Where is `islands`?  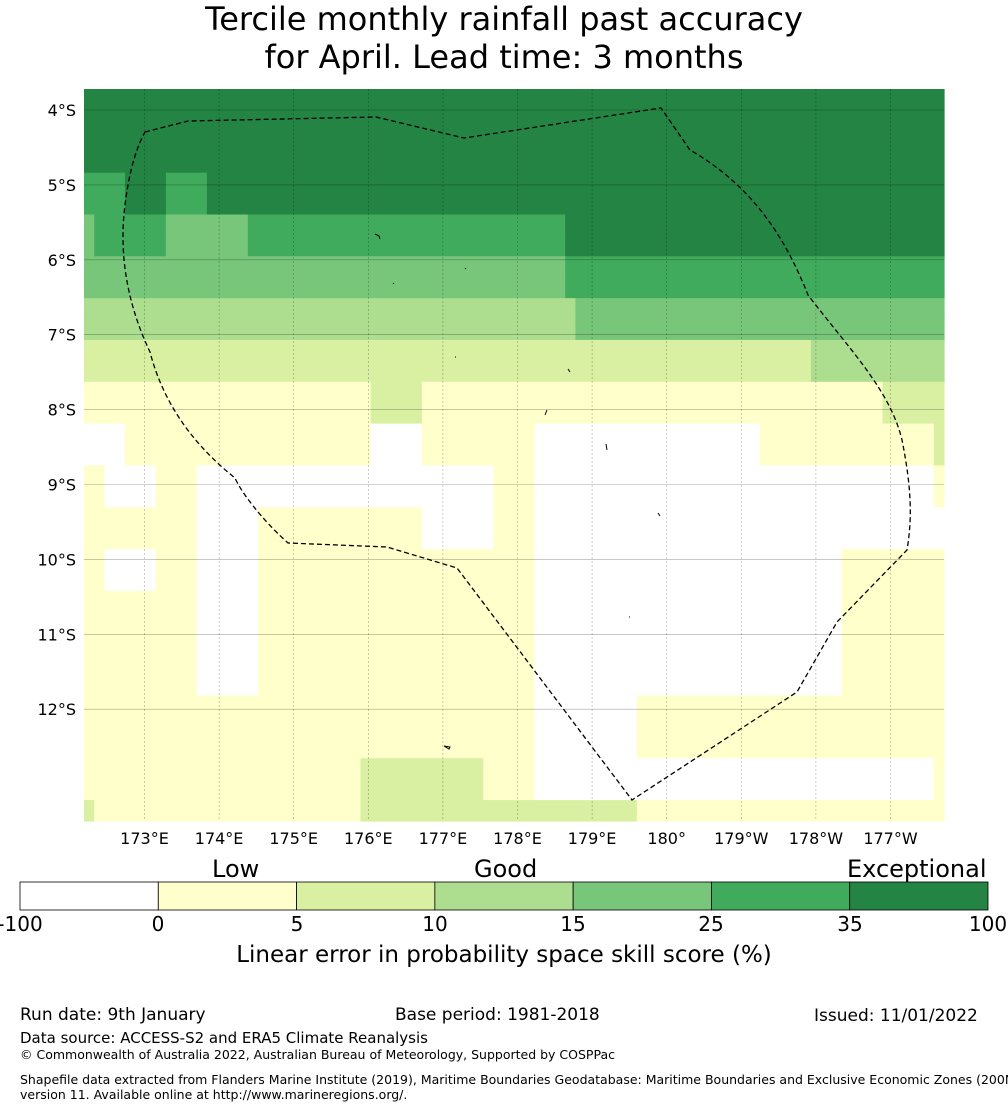
islands is located at coordinates (517, 491).